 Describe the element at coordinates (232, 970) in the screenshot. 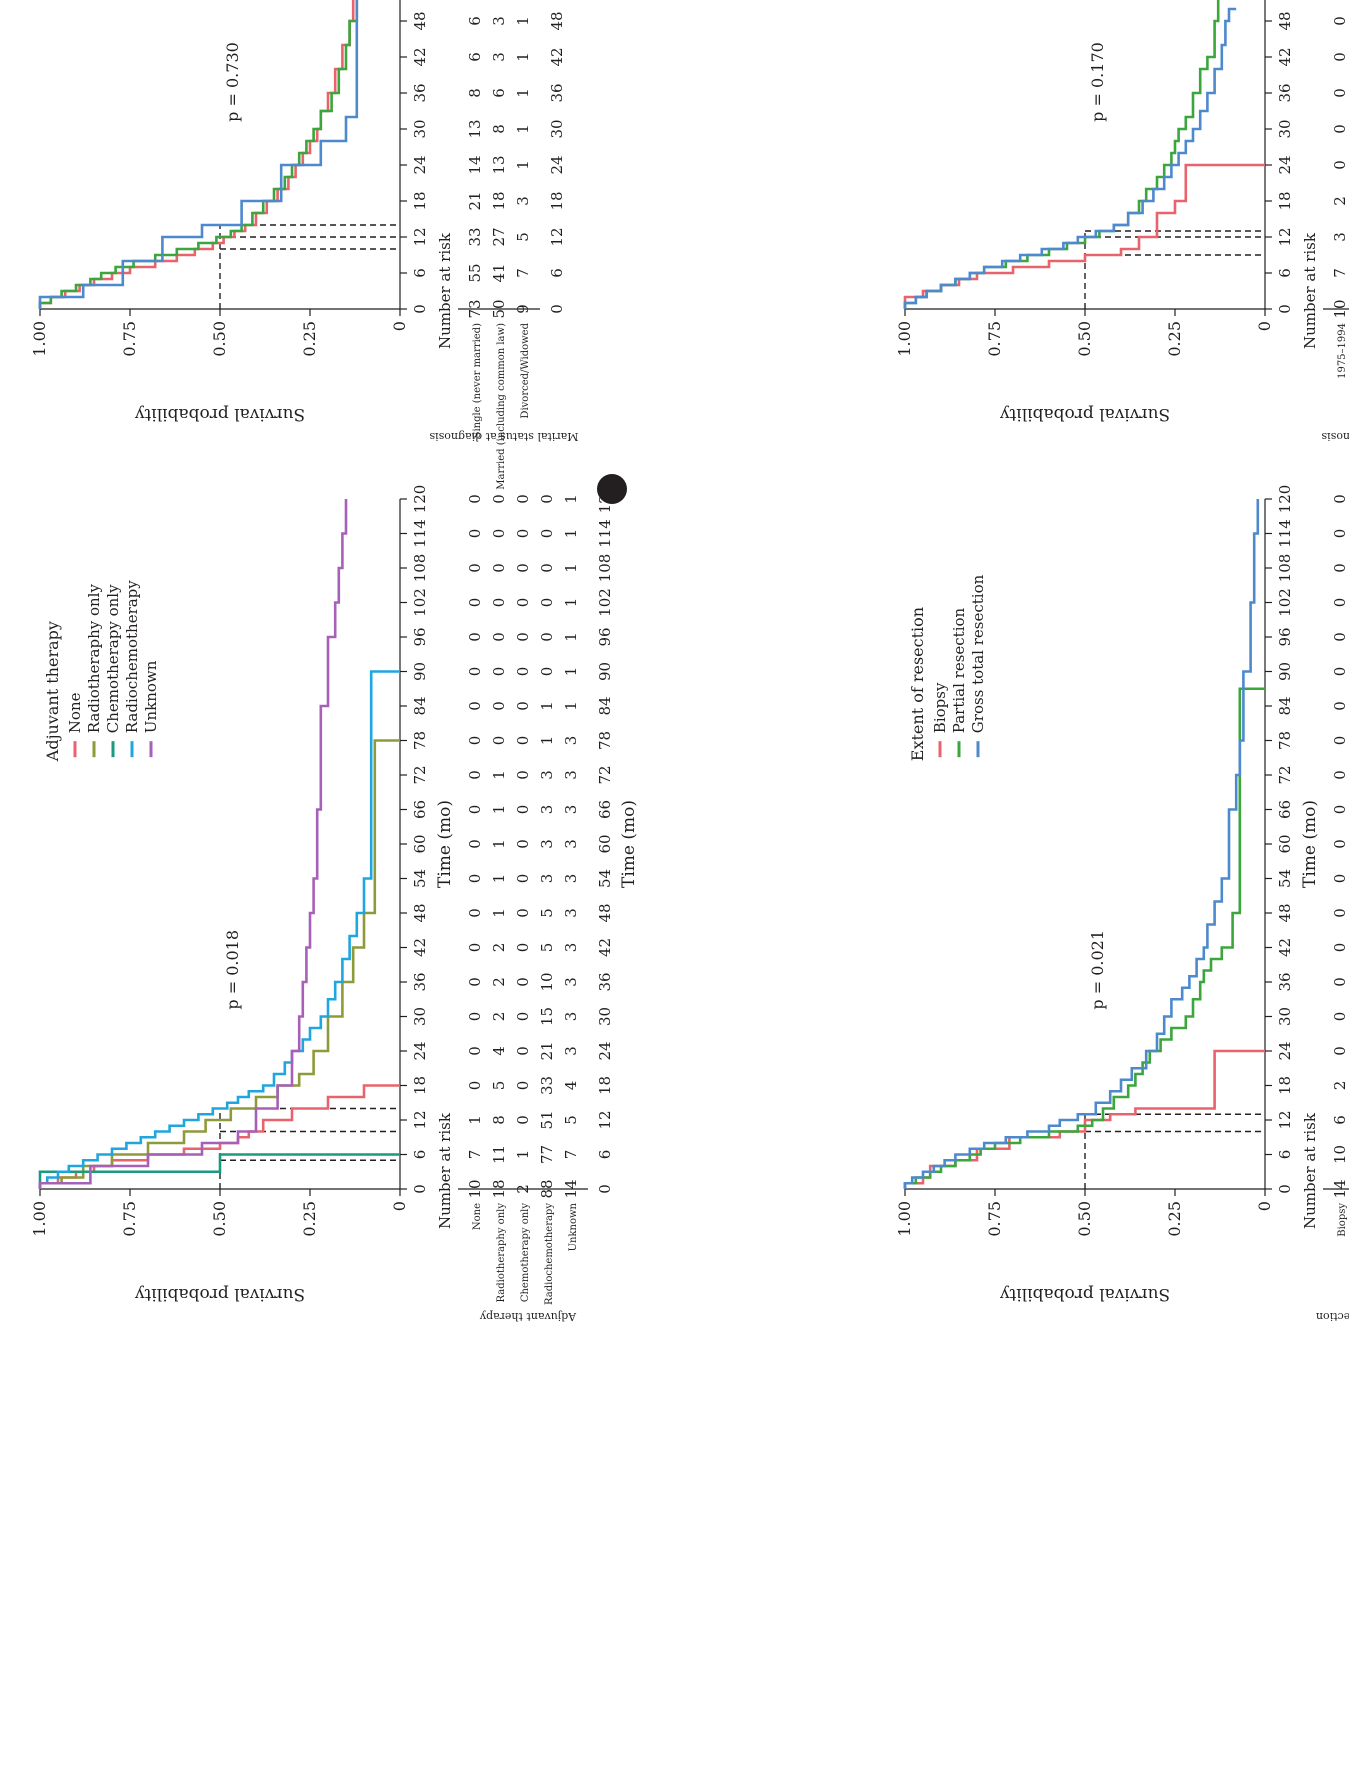

I see `p-value: p = 0.018` at that location.